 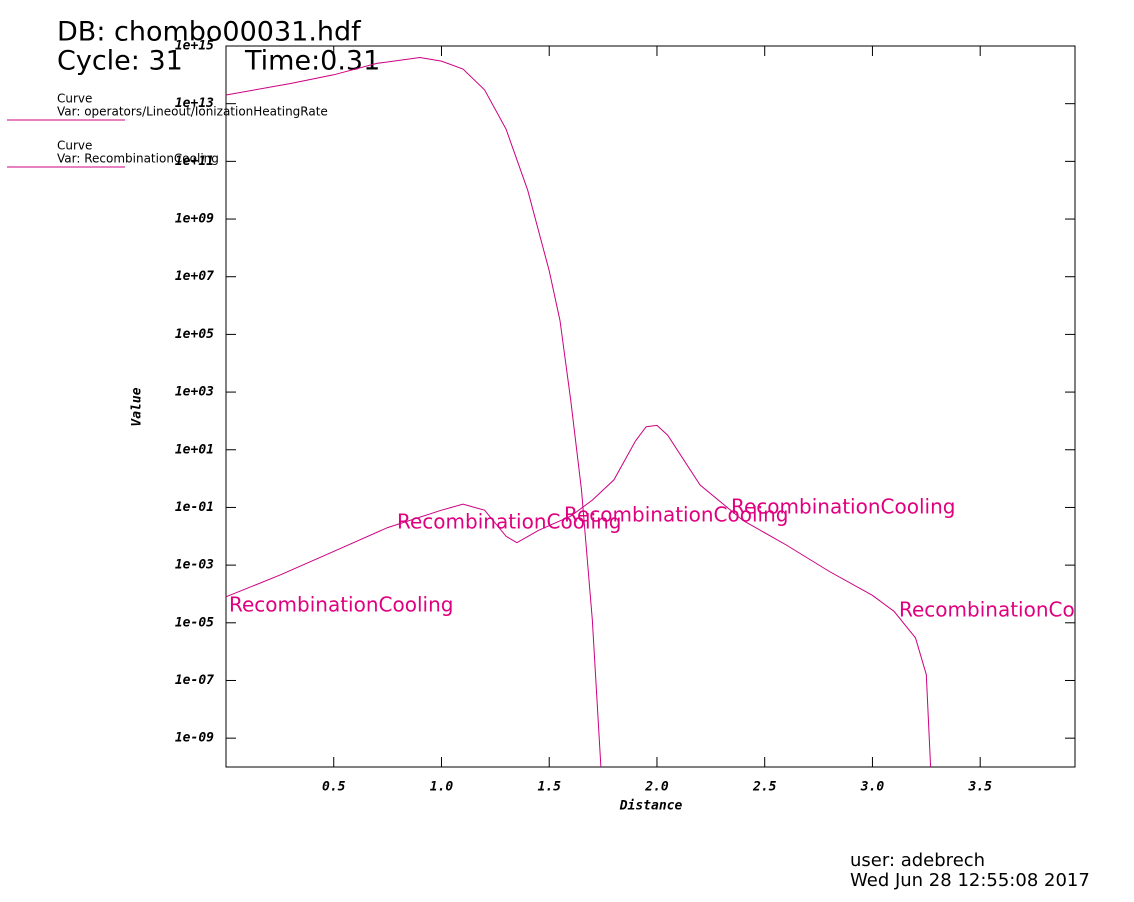 I want to click on y-tick-label: 1e-03, so click(x=194, y=565).